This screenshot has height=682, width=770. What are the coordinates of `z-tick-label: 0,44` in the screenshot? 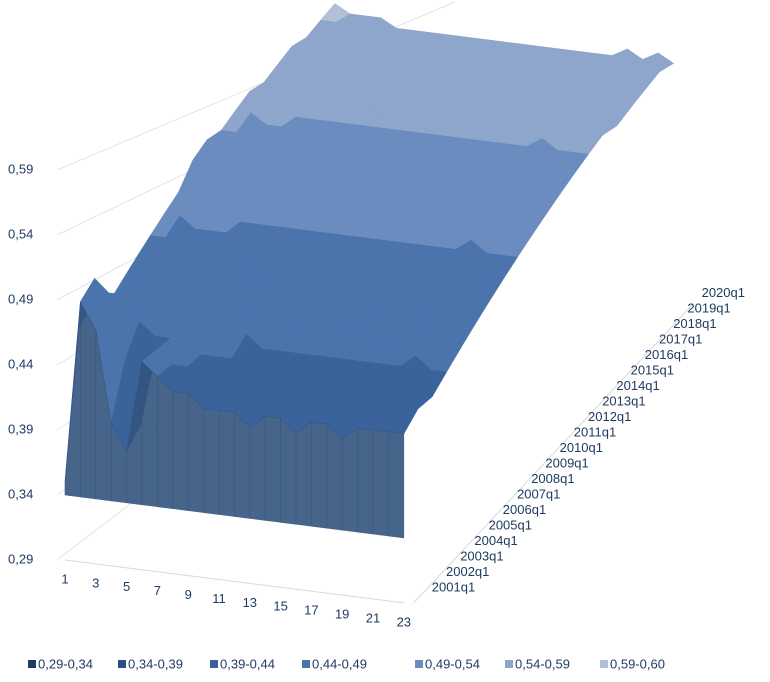 It's located at (20, 363).